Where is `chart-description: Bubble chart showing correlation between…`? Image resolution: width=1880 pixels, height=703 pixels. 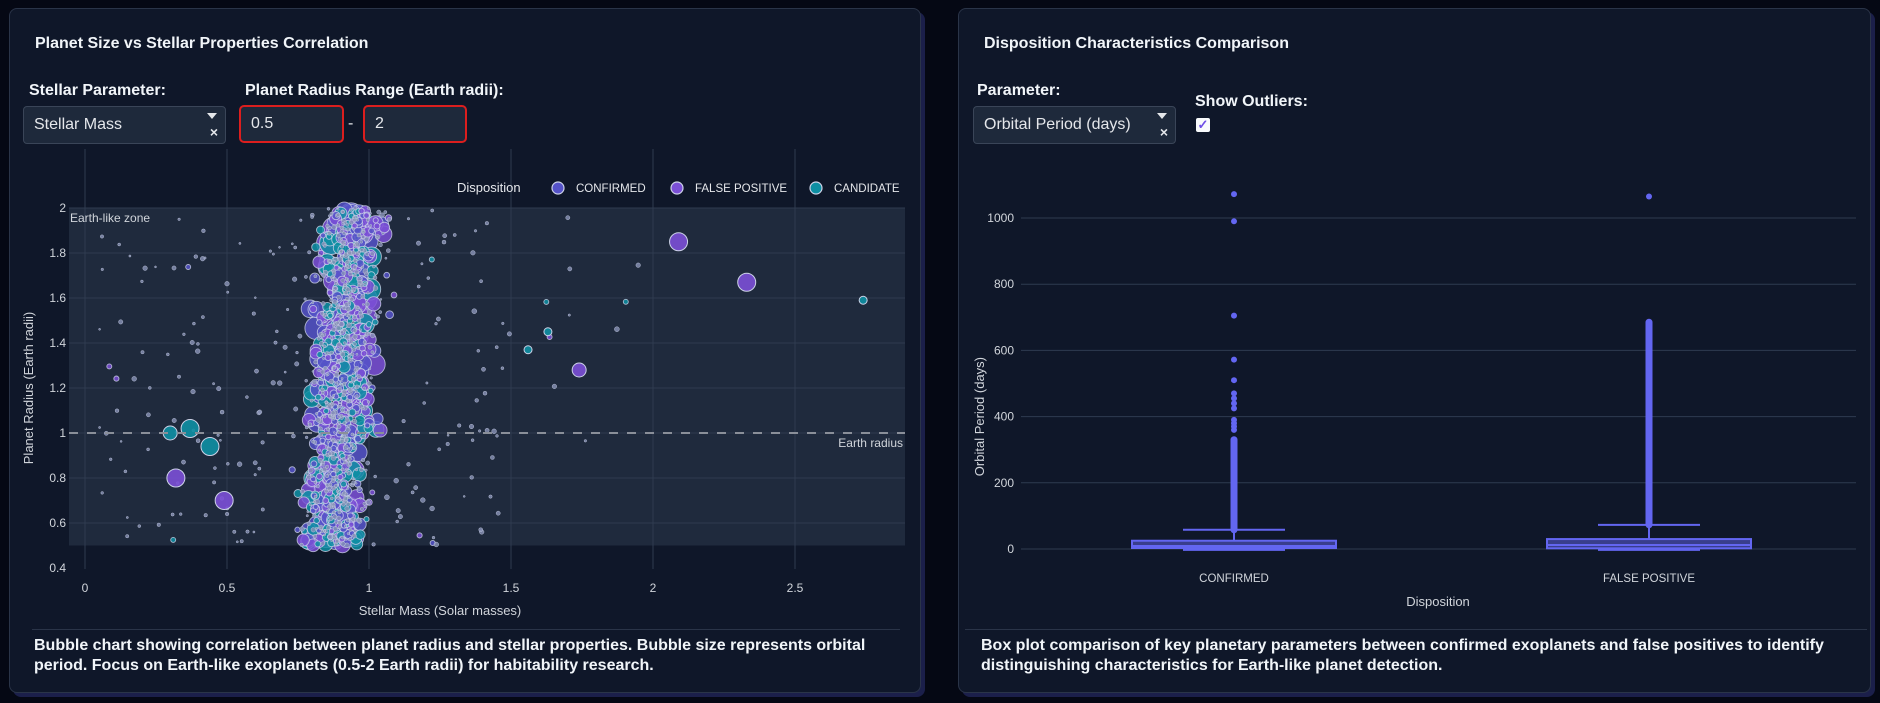 chart-description: Bubble chart showing correlation between… is located at coordinates (450, 655).